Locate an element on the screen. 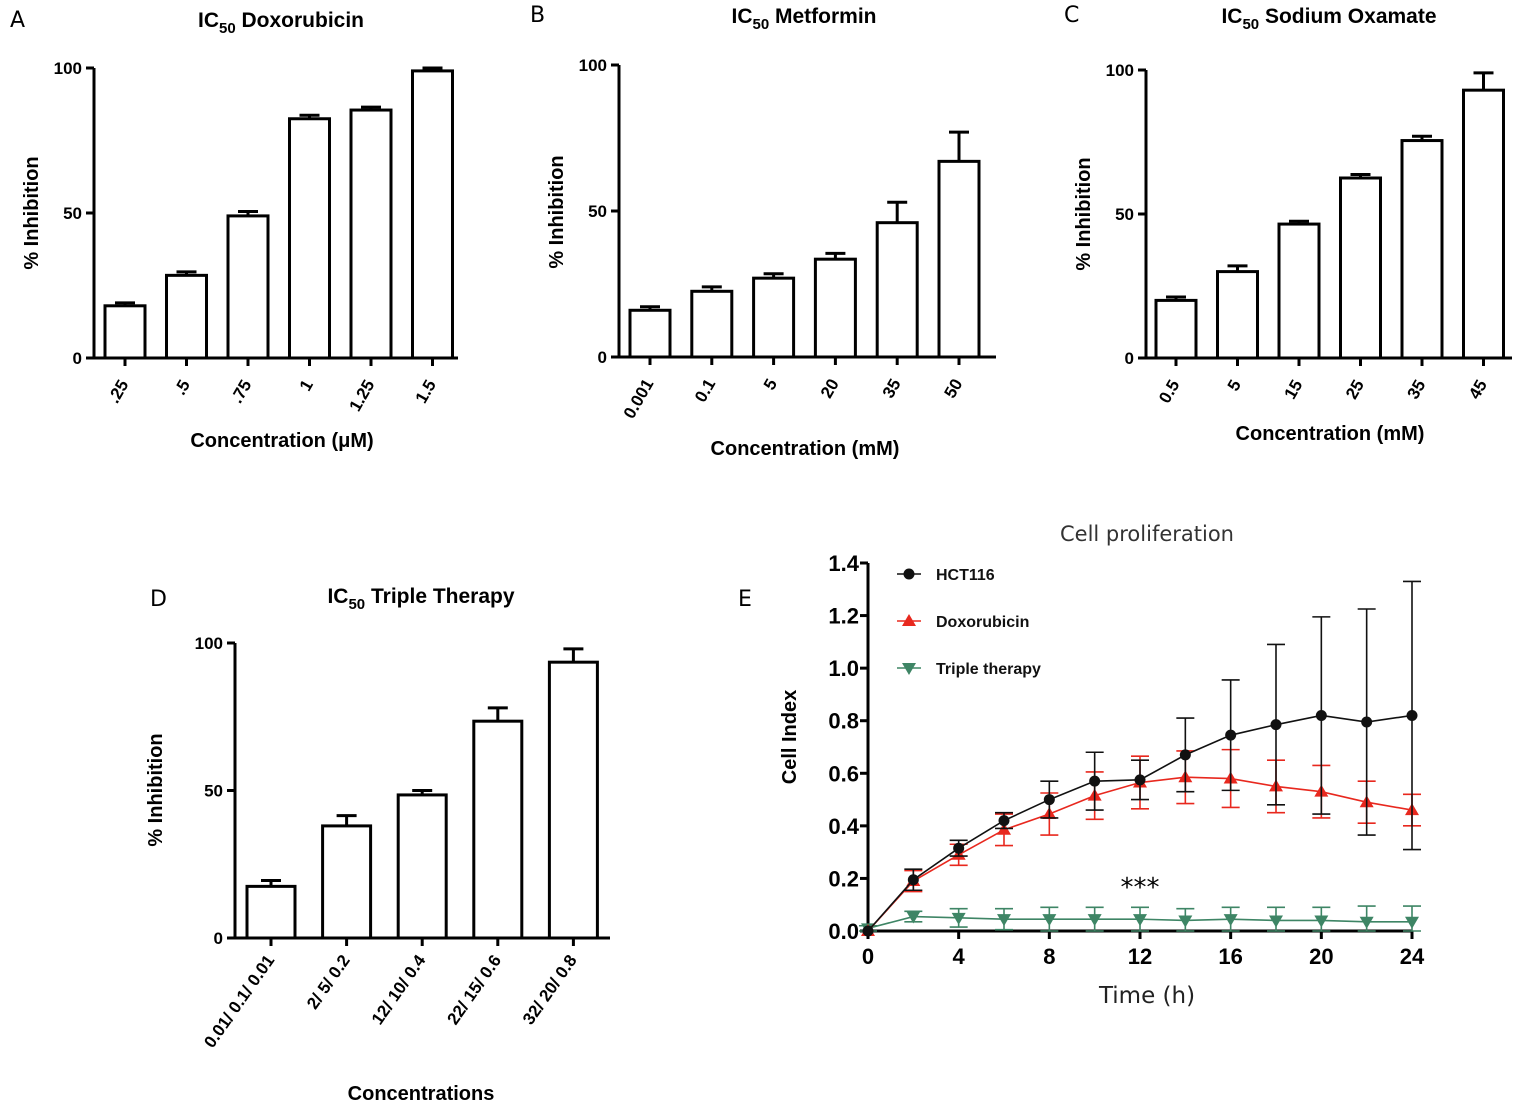  chart-title: IC50 Doxorubicin is located at coordinates (281, 23).